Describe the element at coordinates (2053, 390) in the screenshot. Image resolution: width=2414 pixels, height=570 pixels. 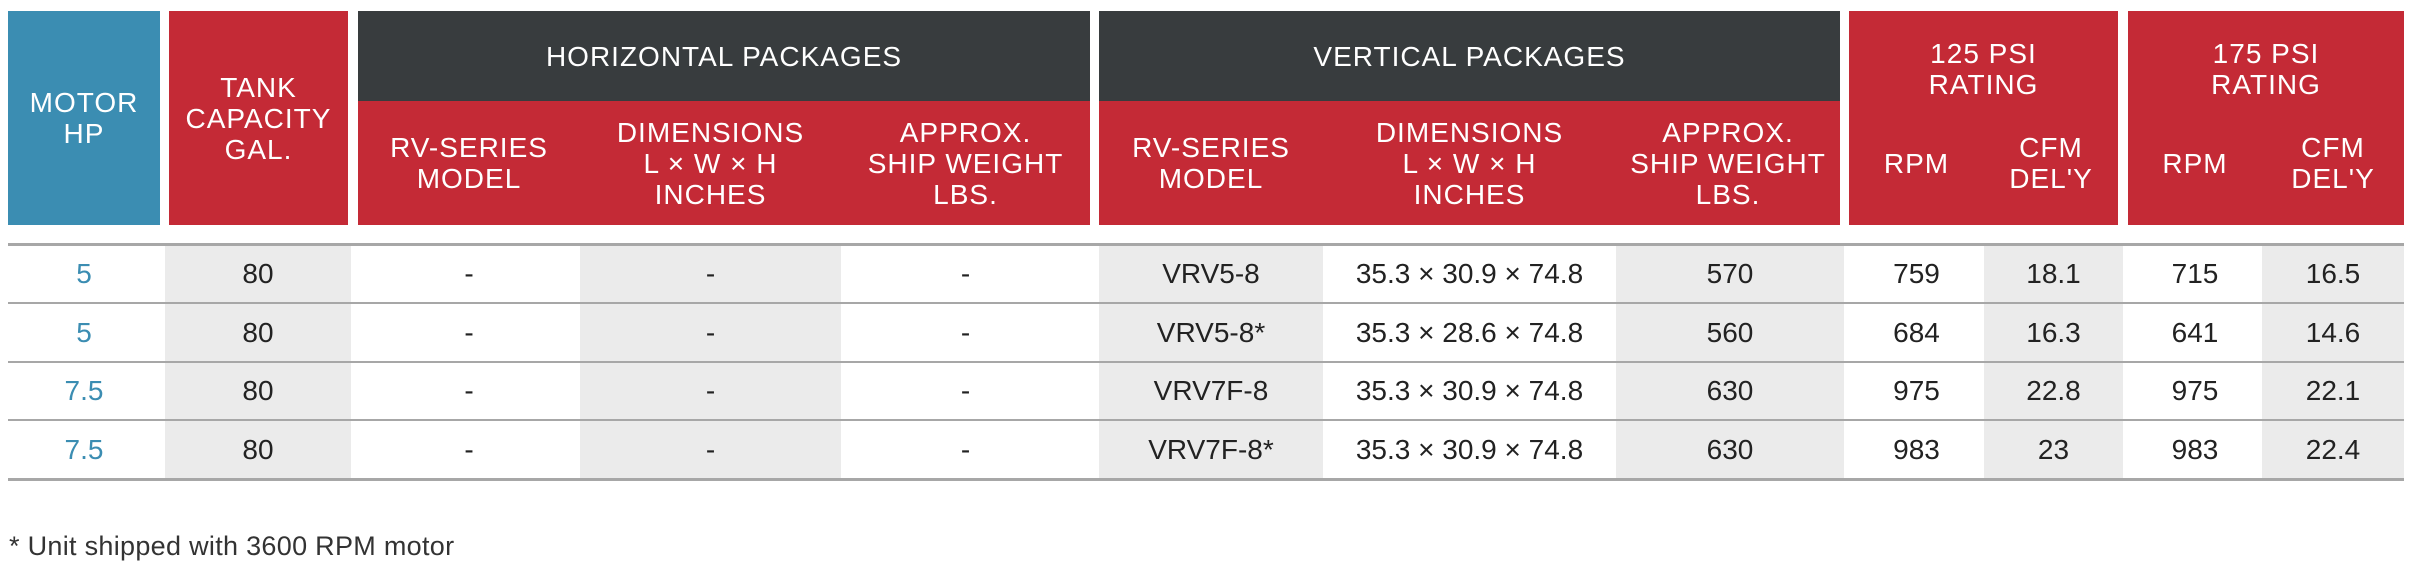
I see `cell-cfm-125: 22.8` at that location.